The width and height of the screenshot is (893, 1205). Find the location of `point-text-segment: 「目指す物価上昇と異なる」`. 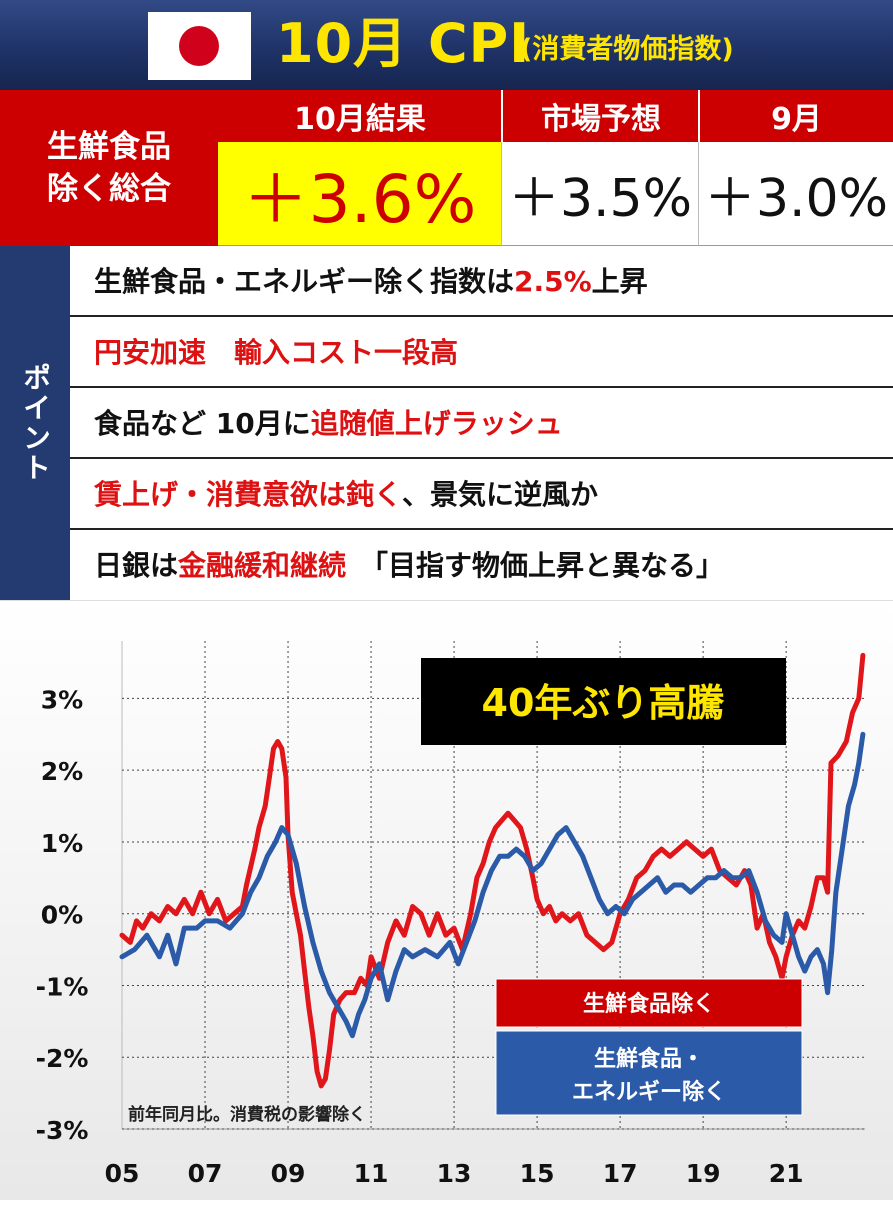

point-text-segment: 「目指す物価上昇と異なる」 is located at coordinates (535, 565).